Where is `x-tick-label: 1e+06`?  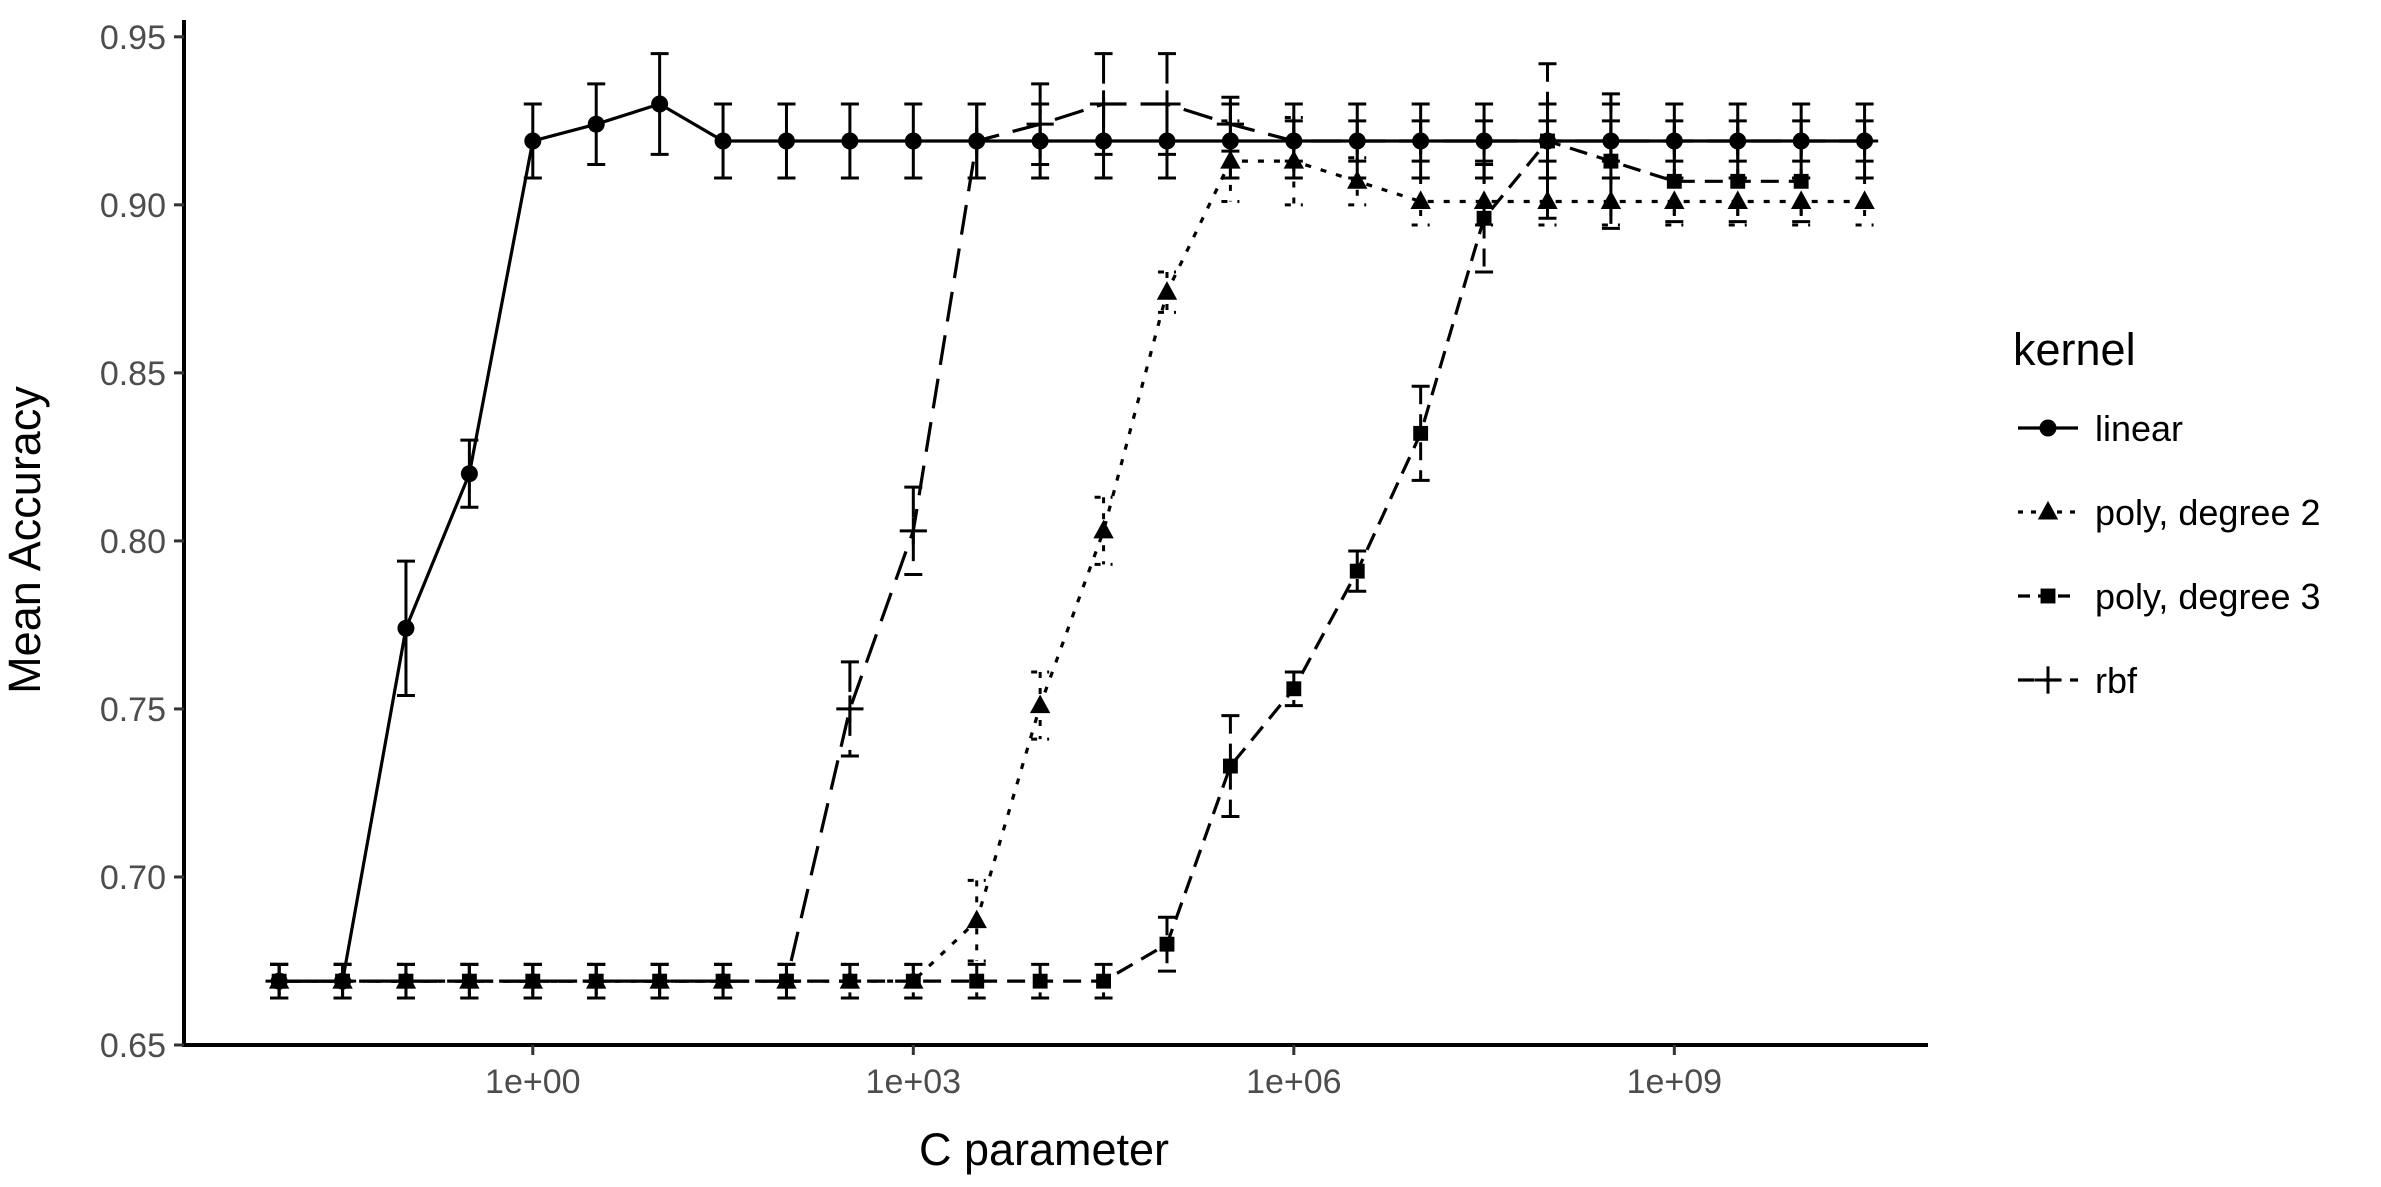
x-tick-label: 1e+06 is located at coordinates (1294, 1082).